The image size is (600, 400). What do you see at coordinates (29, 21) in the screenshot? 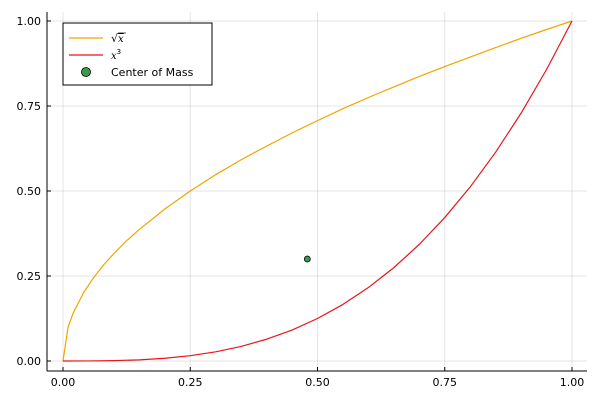
I see `y-tick-label: 1.00` at bounding box center [29, 21].